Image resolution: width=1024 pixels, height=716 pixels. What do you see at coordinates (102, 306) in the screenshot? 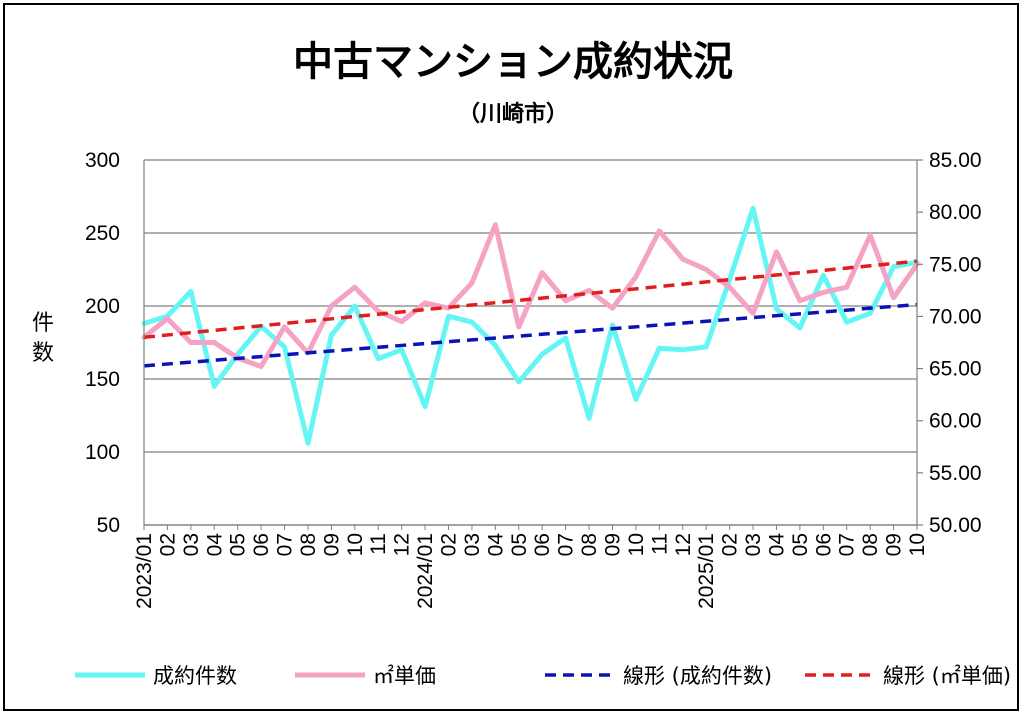
I see `y-tick-label: 200` at bounding box center [102, 306].